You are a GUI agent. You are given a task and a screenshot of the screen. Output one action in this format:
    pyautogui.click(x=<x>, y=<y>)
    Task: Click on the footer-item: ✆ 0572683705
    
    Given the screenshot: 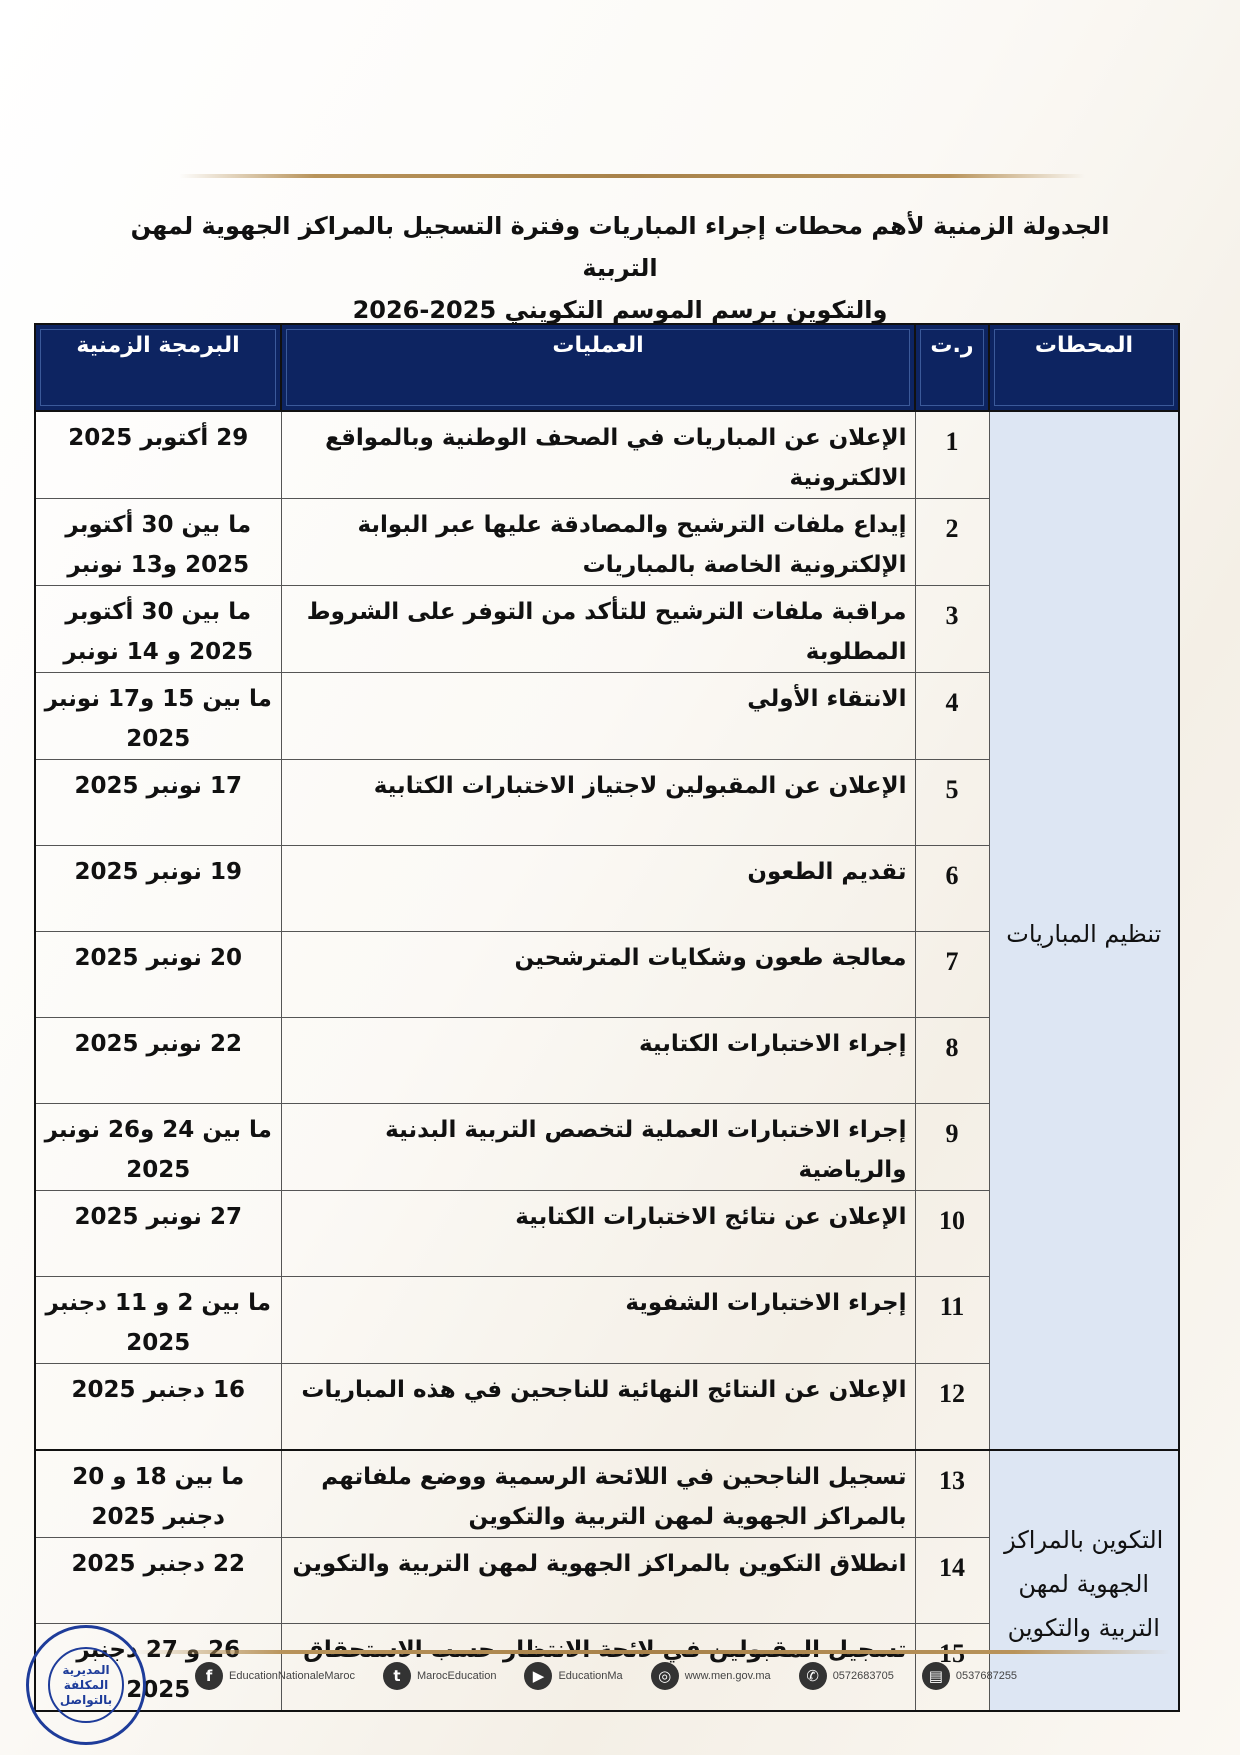 What is the action you would take?
    pyautogui.click(x=846, y=1676)
    